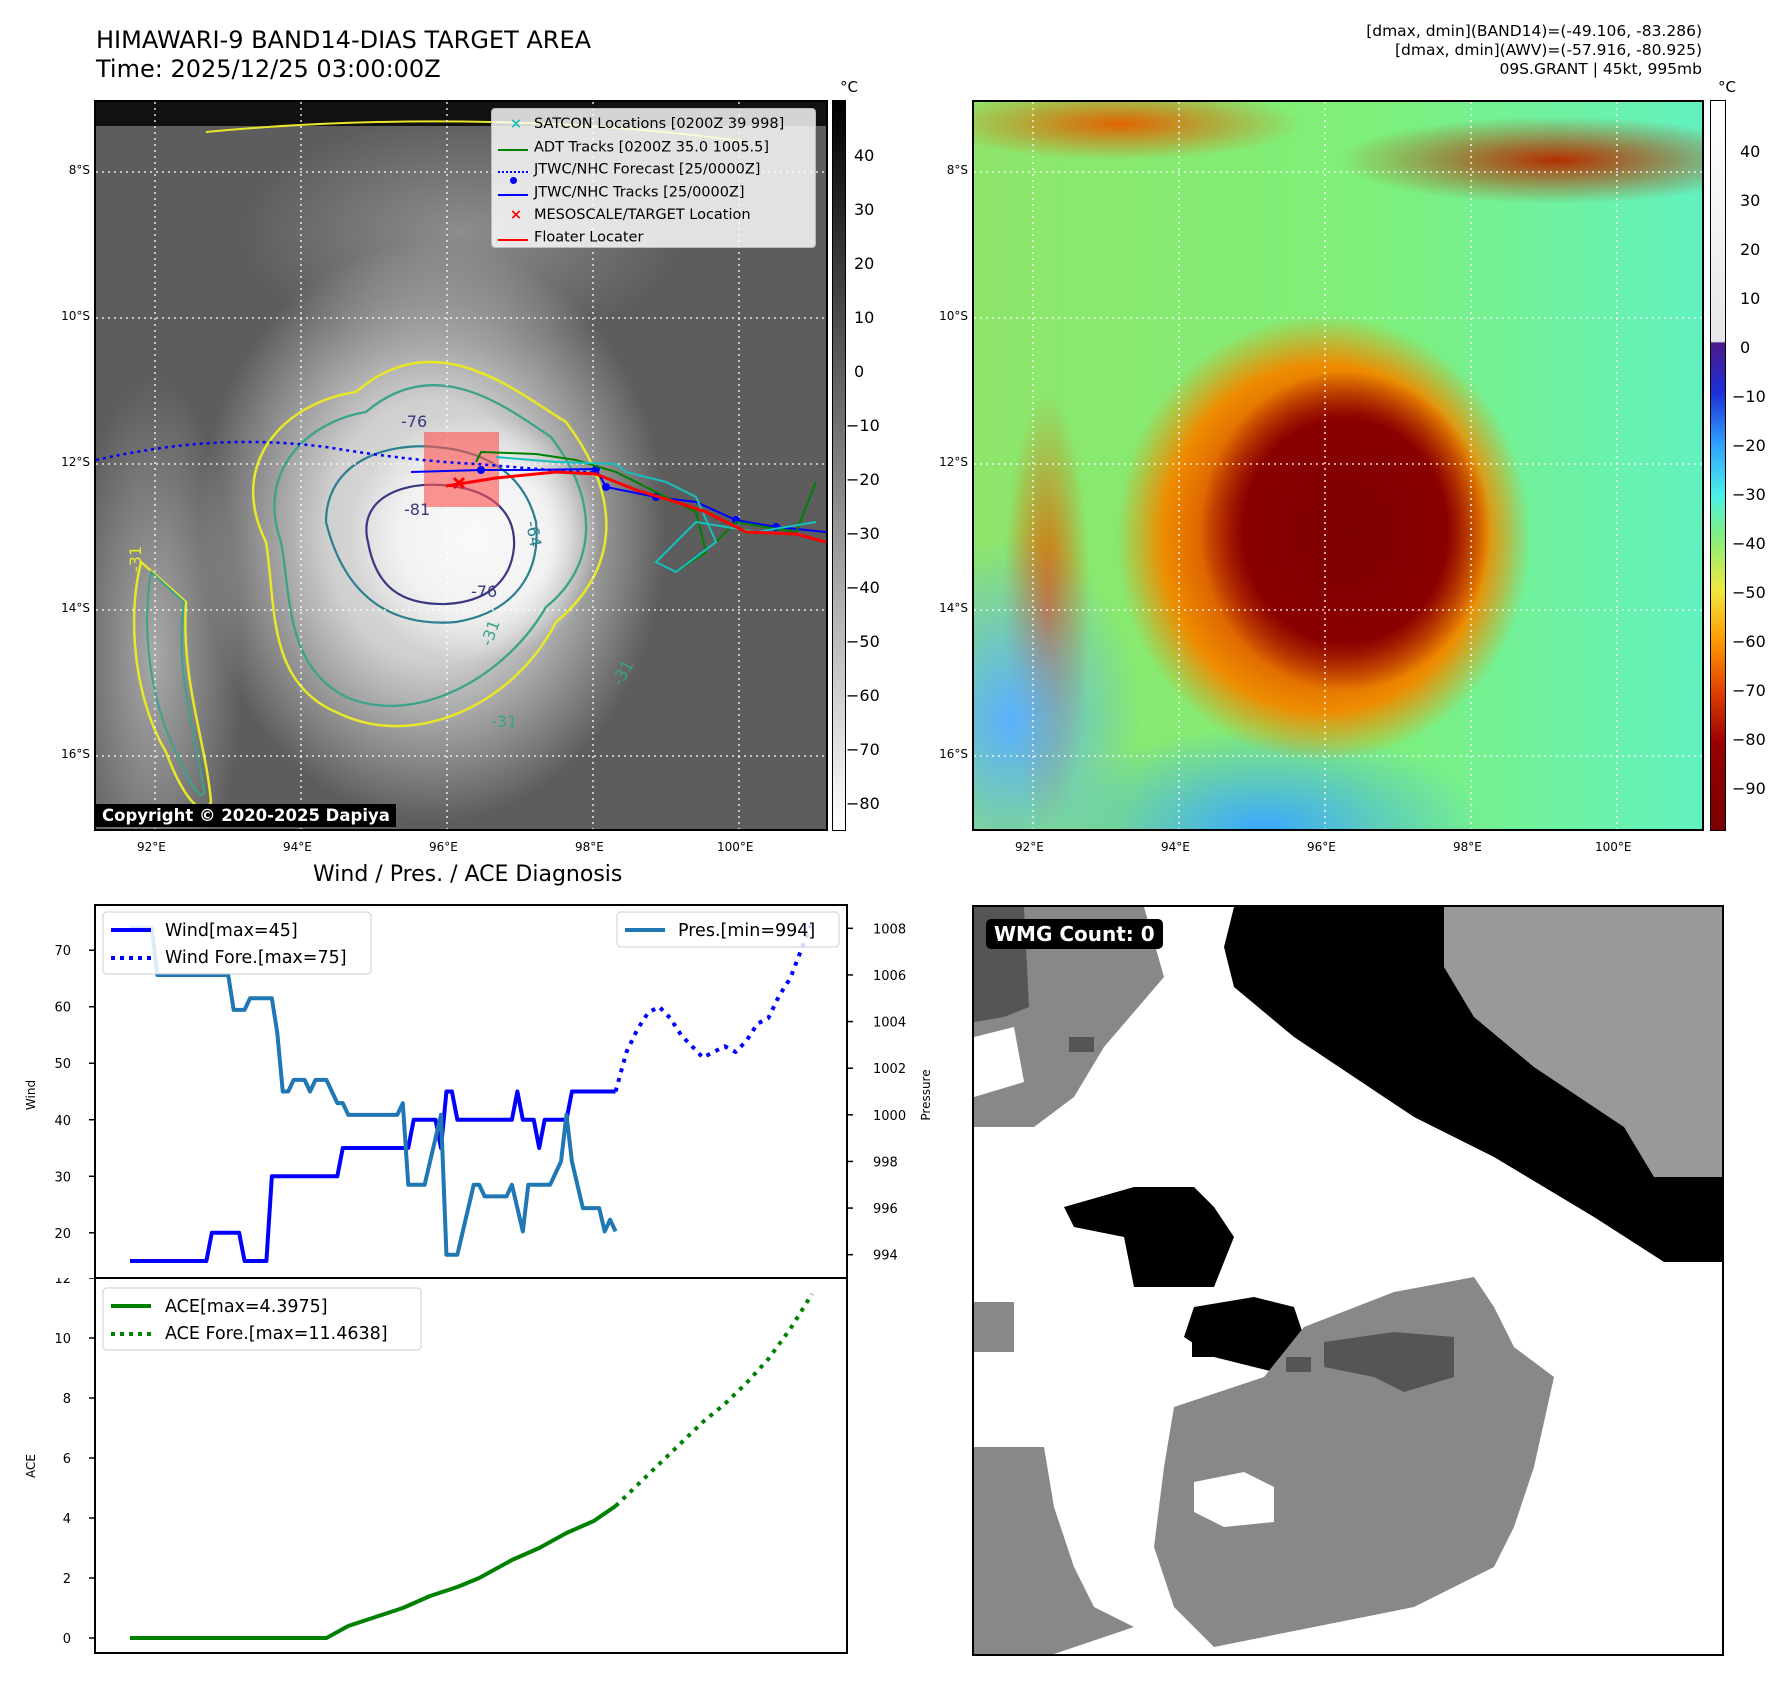  Describe the element at coordinates (1548, 50) in the screenshot. I see `info-line-2: [dmax, dmin](AWV)=(-57.916, -80.925)` at that location.